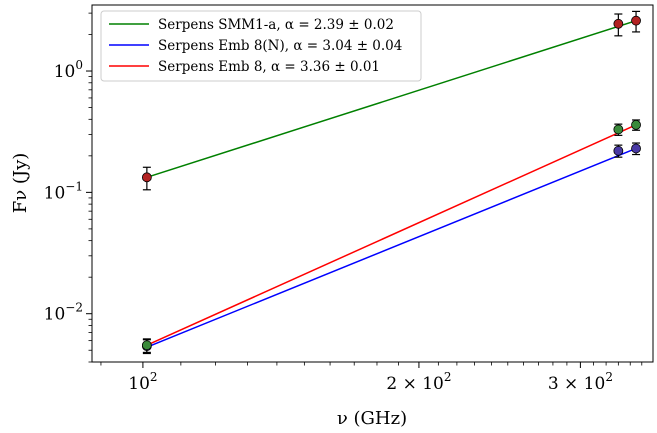 This screenshot has width=657, height=433. Describe the element at coordinates (63, 313) in the screenshot. I see `y-tick-label-0: 10⁻²` at that location.